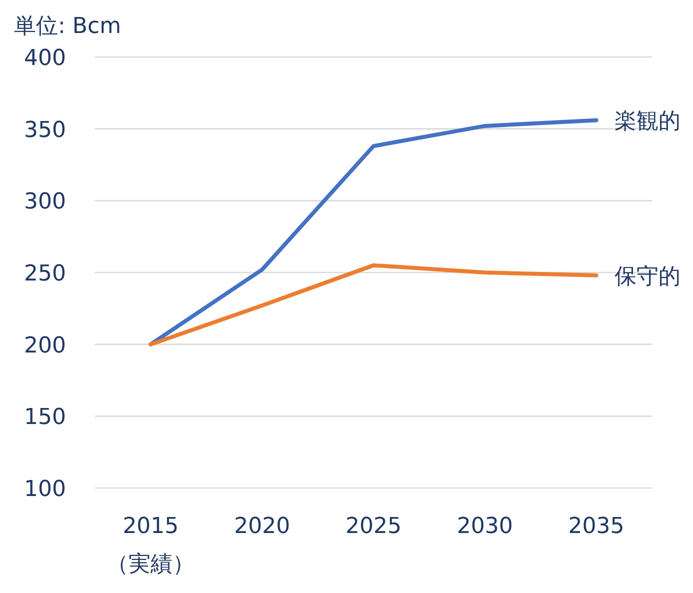 Image resolution: width=693 pixels, height=593 pixels. What do you see at coordinates (45, 58) in the screenshot?
I see `y-tick-label: 400` at bounding box center [45, 58].